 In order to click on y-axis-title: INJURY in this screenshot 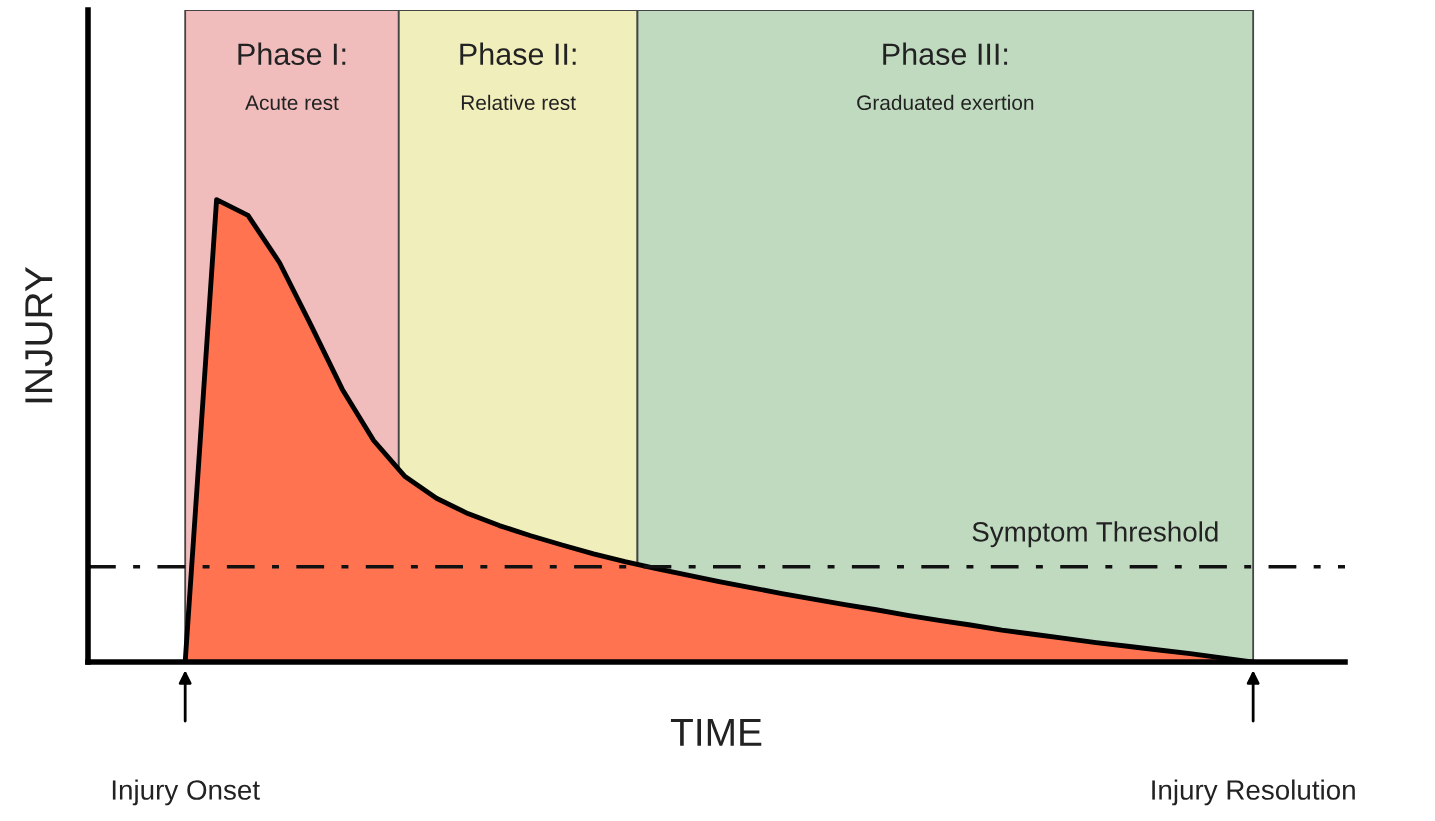, I will do `click(39, 334)`.